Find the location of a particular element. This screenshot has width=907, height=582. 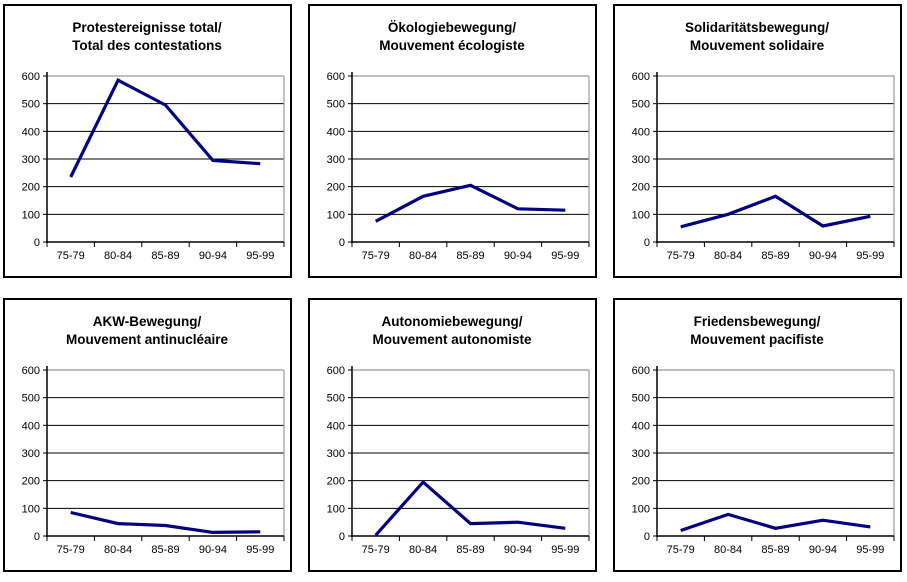

chart-title-line2: Mouvement solidaire is located at coordinates (757, 45).